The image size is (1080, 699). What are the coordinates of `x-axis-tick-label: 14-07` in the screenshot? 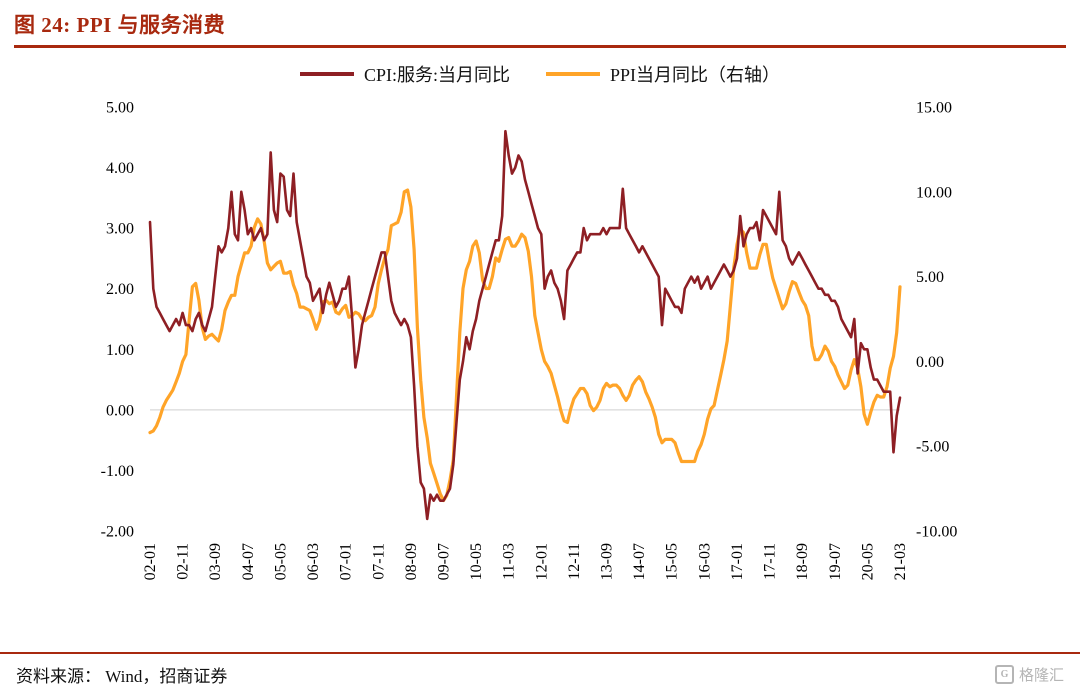 It's located at (639, 561).